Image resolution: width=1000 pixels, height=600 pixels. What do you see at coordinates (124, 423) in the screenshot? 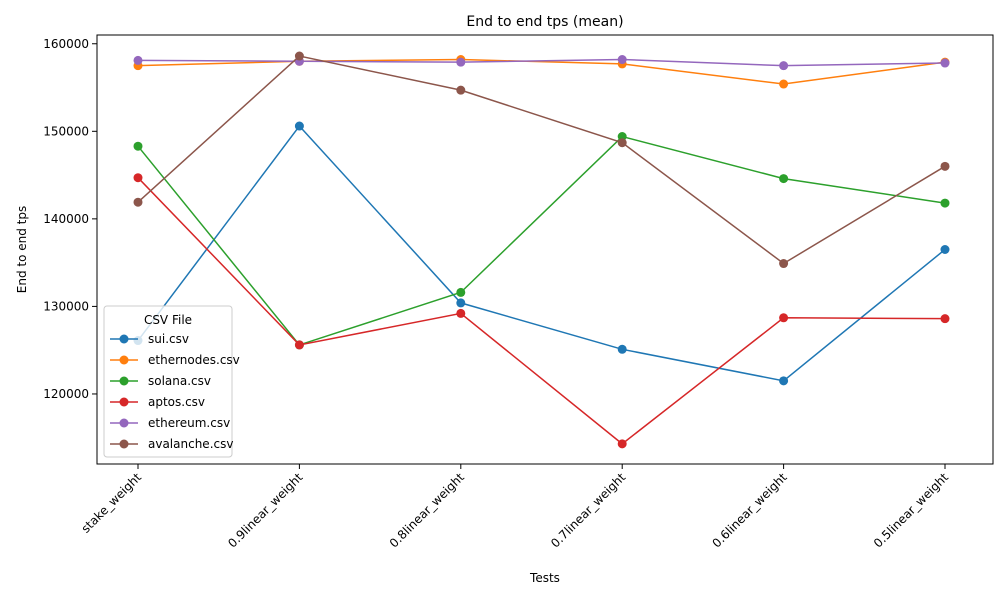
I see `legend-marker-ethereum` at bounding box center [124, 423].